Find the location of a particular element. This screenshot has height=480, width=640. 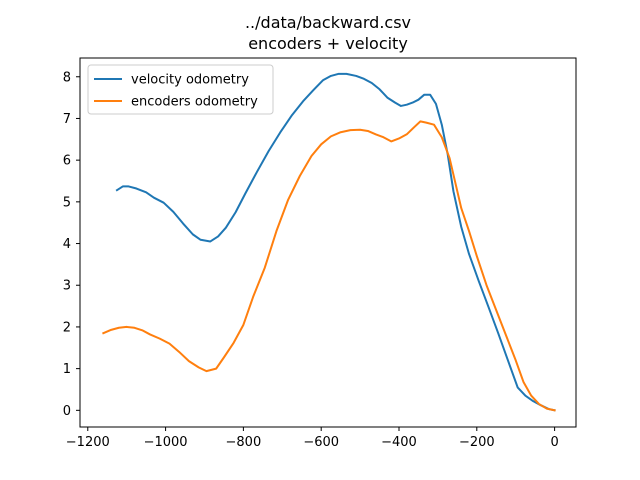

chart-subtitle: encoders + velocity is located at coordinates (328, 43).